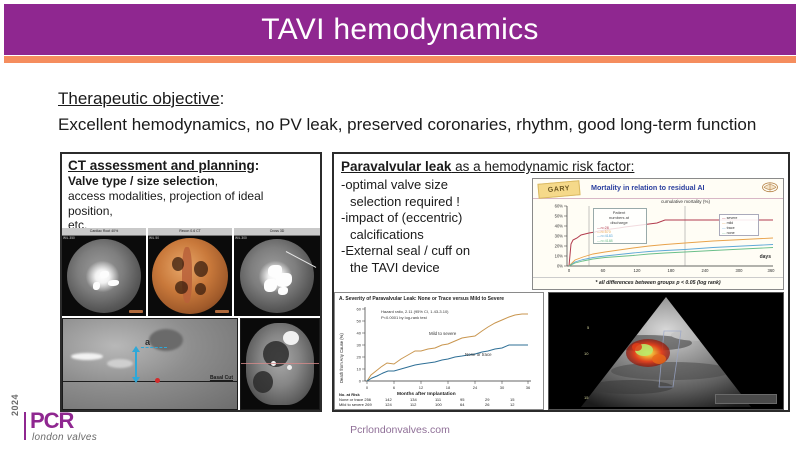  I want to click on km-risk-row: Mild to severe 269 124 112 100 64 26 12, so click(437, 404).